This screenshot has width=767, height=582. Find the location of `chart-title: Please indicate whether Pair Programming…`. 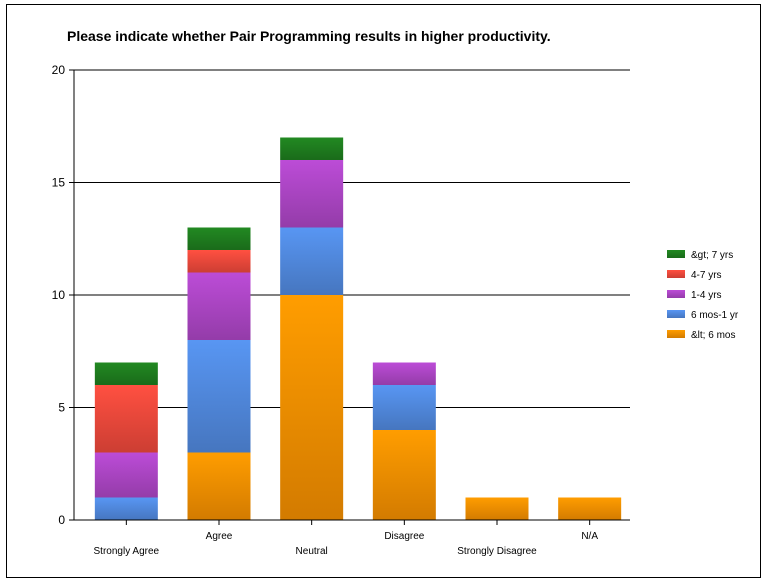

chart-title: Please indicate whether Pair Programming… is located at coordinates (309, 36).